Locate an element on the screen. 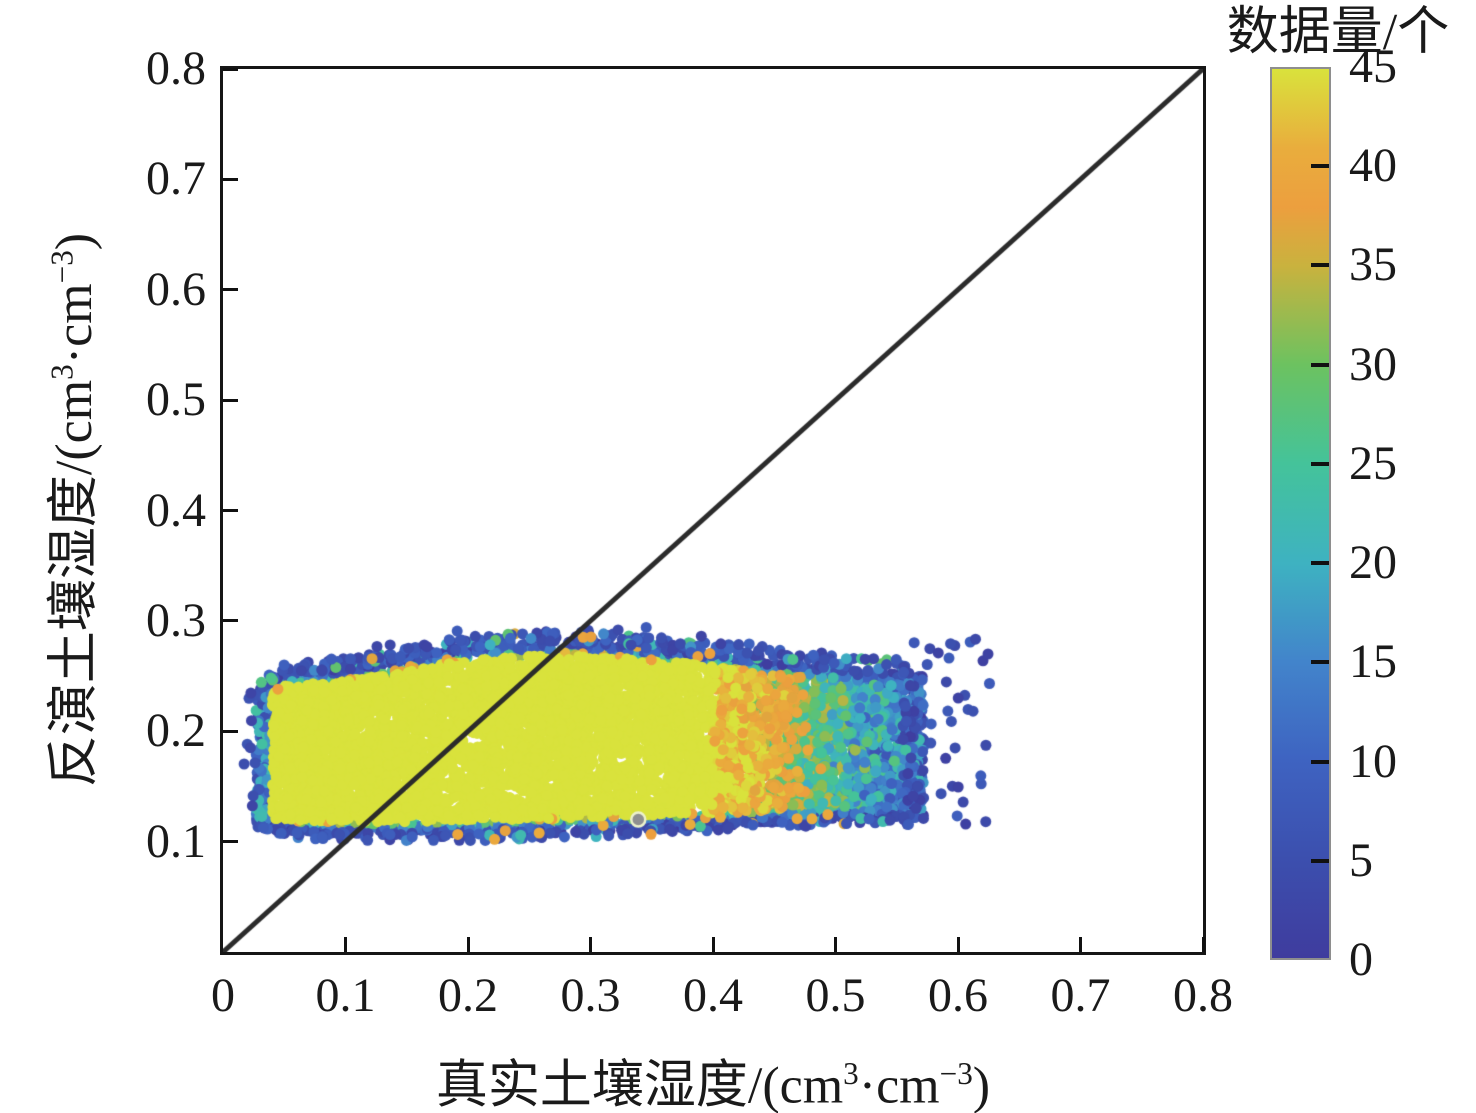 The width and height of the screenshot is (1476, 1113). x-tick-label: 0.7 is located at coordinates (1080, 995).